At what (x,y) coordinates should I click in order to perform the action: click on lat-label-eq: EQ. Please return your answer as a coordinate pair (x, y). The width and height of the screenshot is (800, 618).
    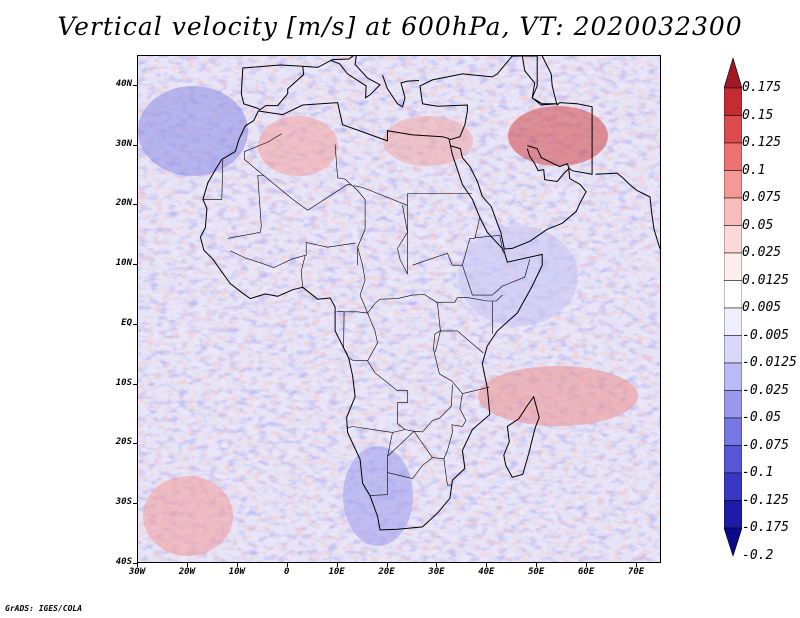
    Looking at the image, I should click on (126, 322).